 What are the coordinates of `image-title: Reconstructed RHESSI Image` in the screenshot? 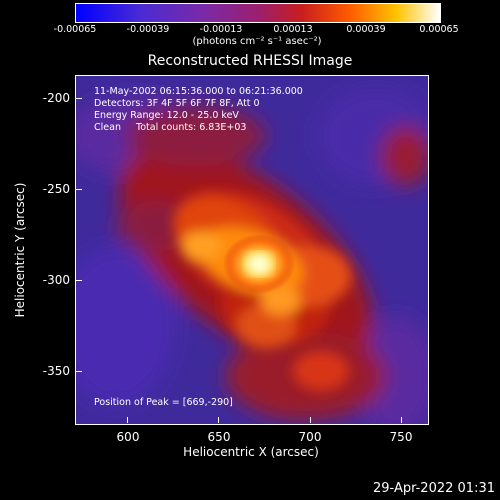 It's located at (250, 61).